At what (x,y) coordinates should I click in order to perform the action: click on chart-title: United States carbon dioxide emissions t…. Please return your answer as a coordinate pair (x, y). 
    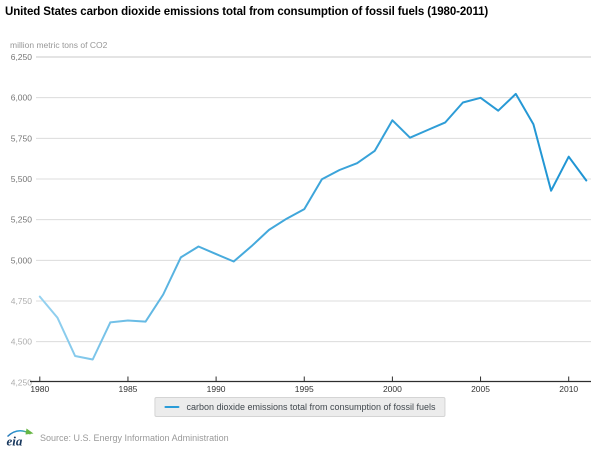
    Looking at the image, I should click on (247, 12).